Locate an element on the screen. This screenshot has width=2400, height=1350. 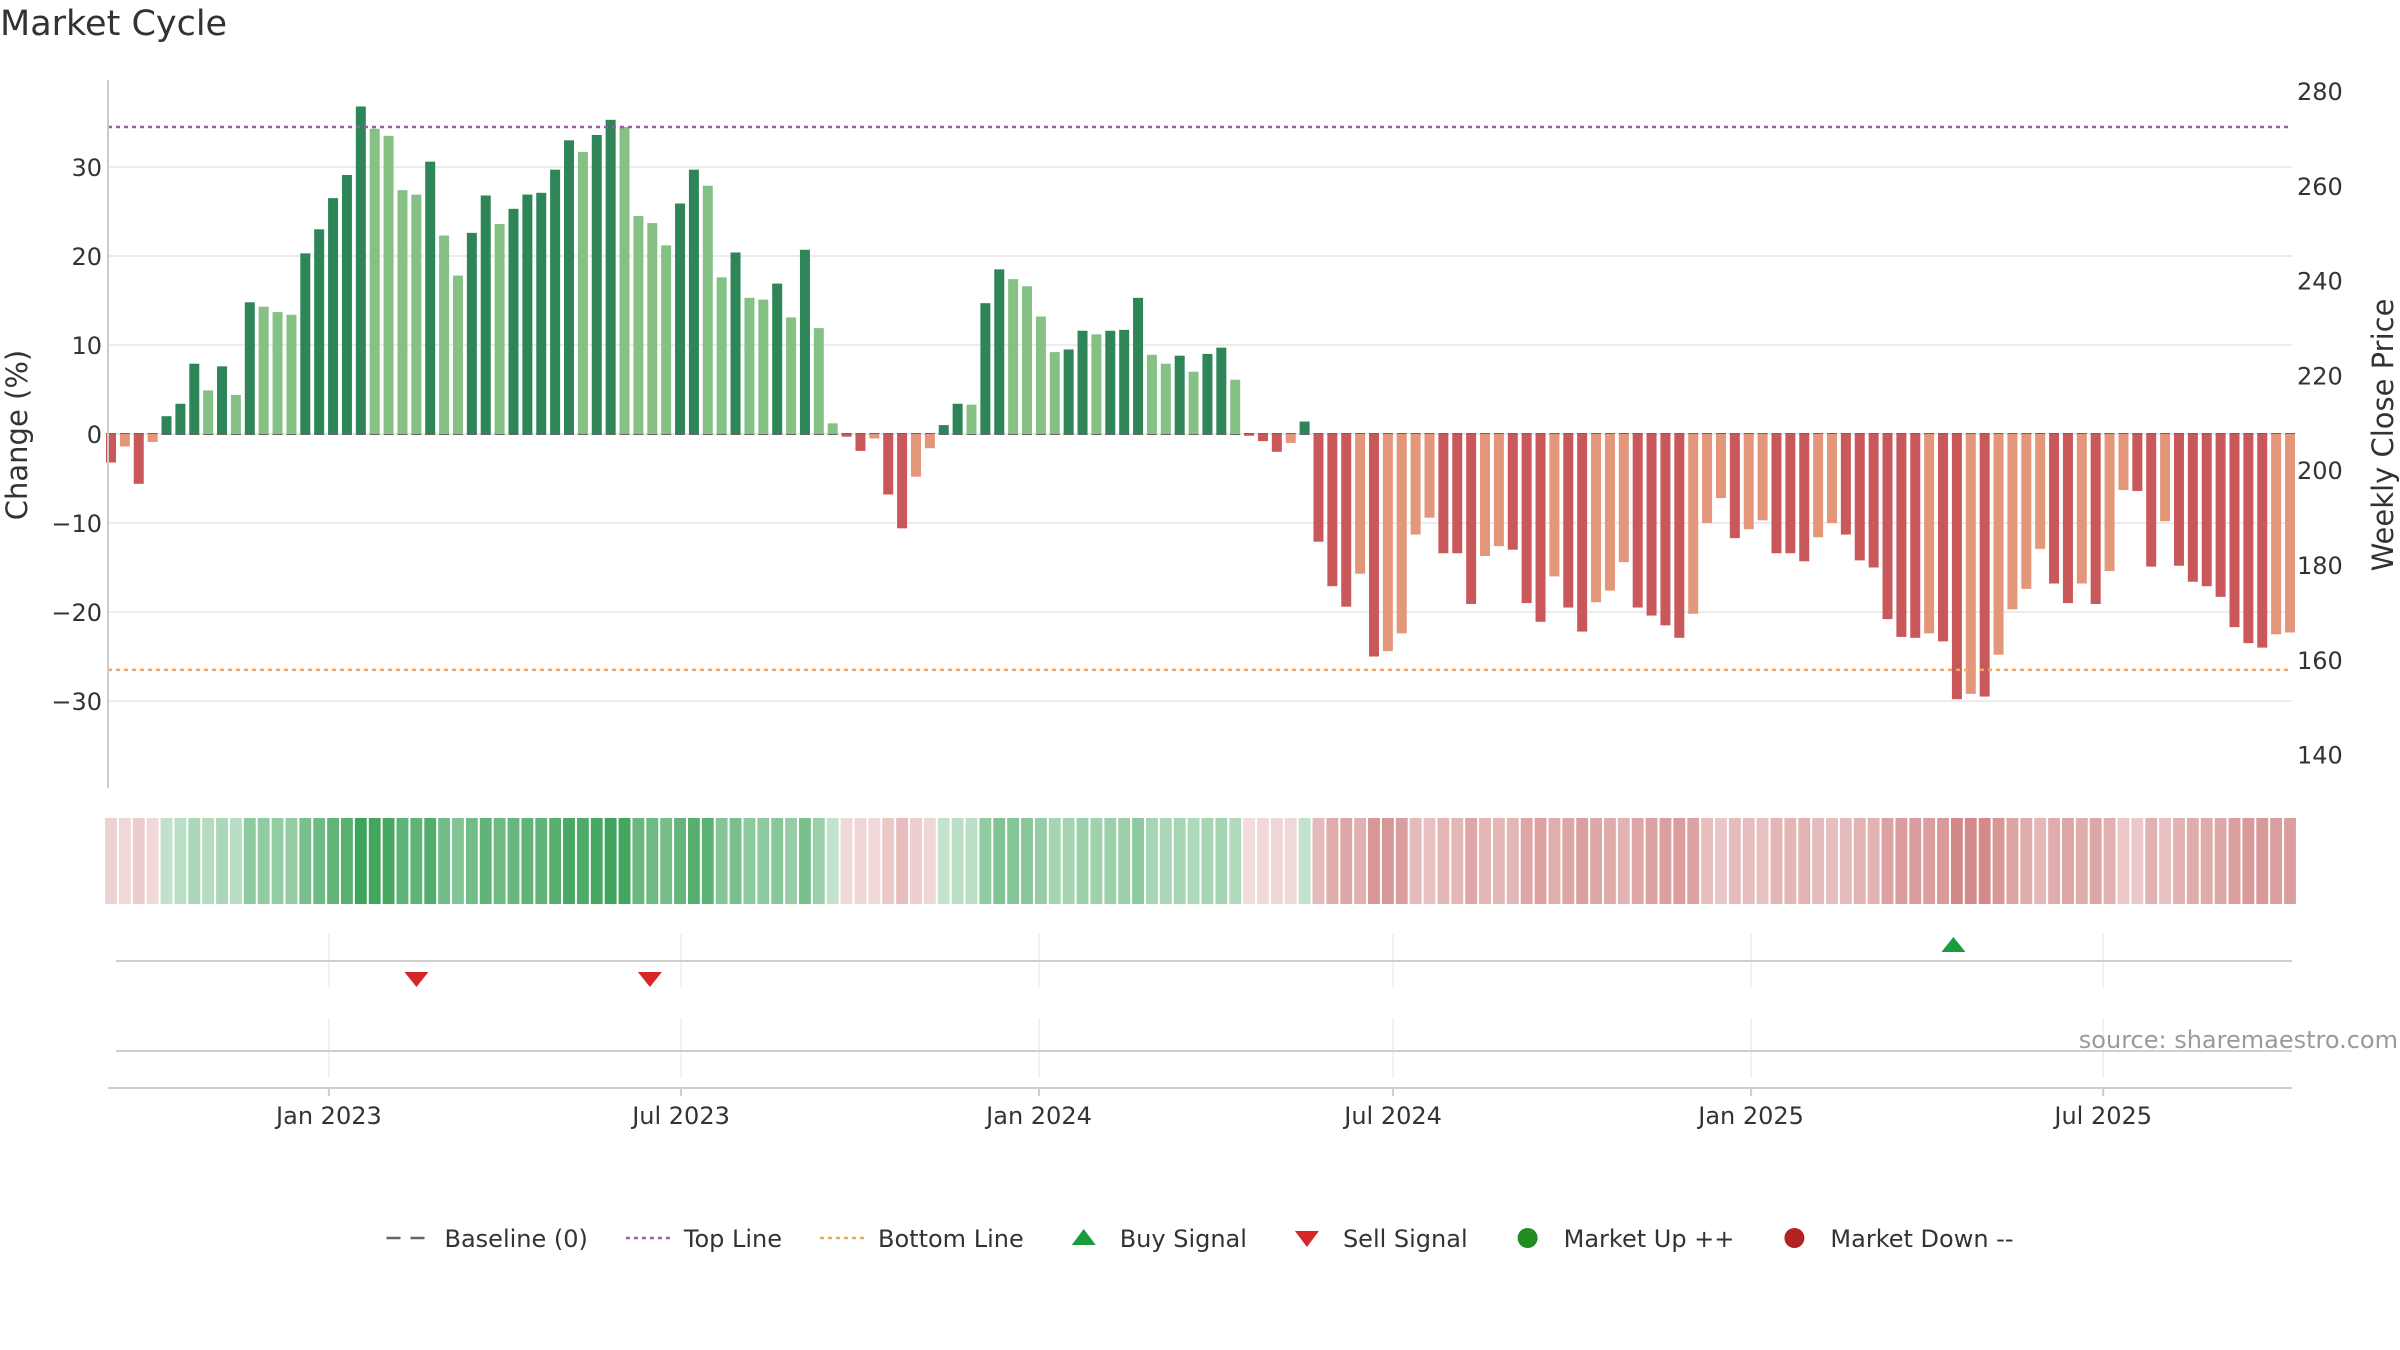
legend-label: Top Line is located at coordinates (732, 1239).